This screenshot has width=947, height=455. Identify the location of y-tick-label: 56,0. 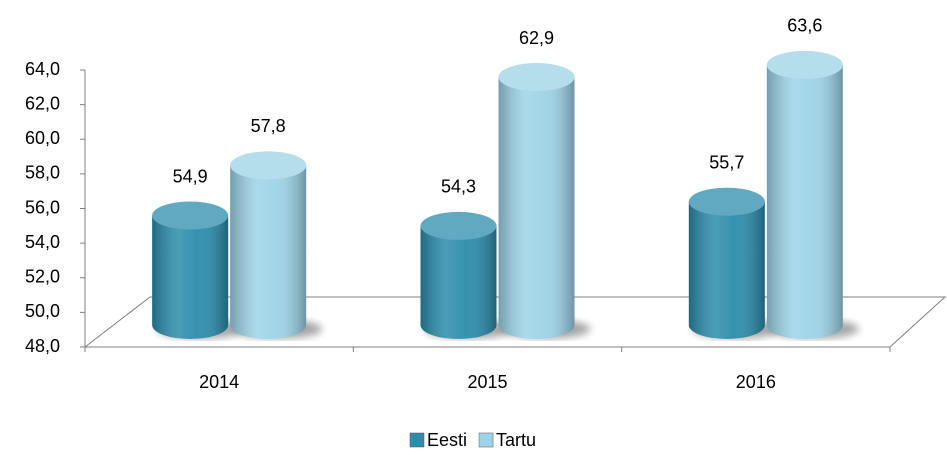
(42, 207).